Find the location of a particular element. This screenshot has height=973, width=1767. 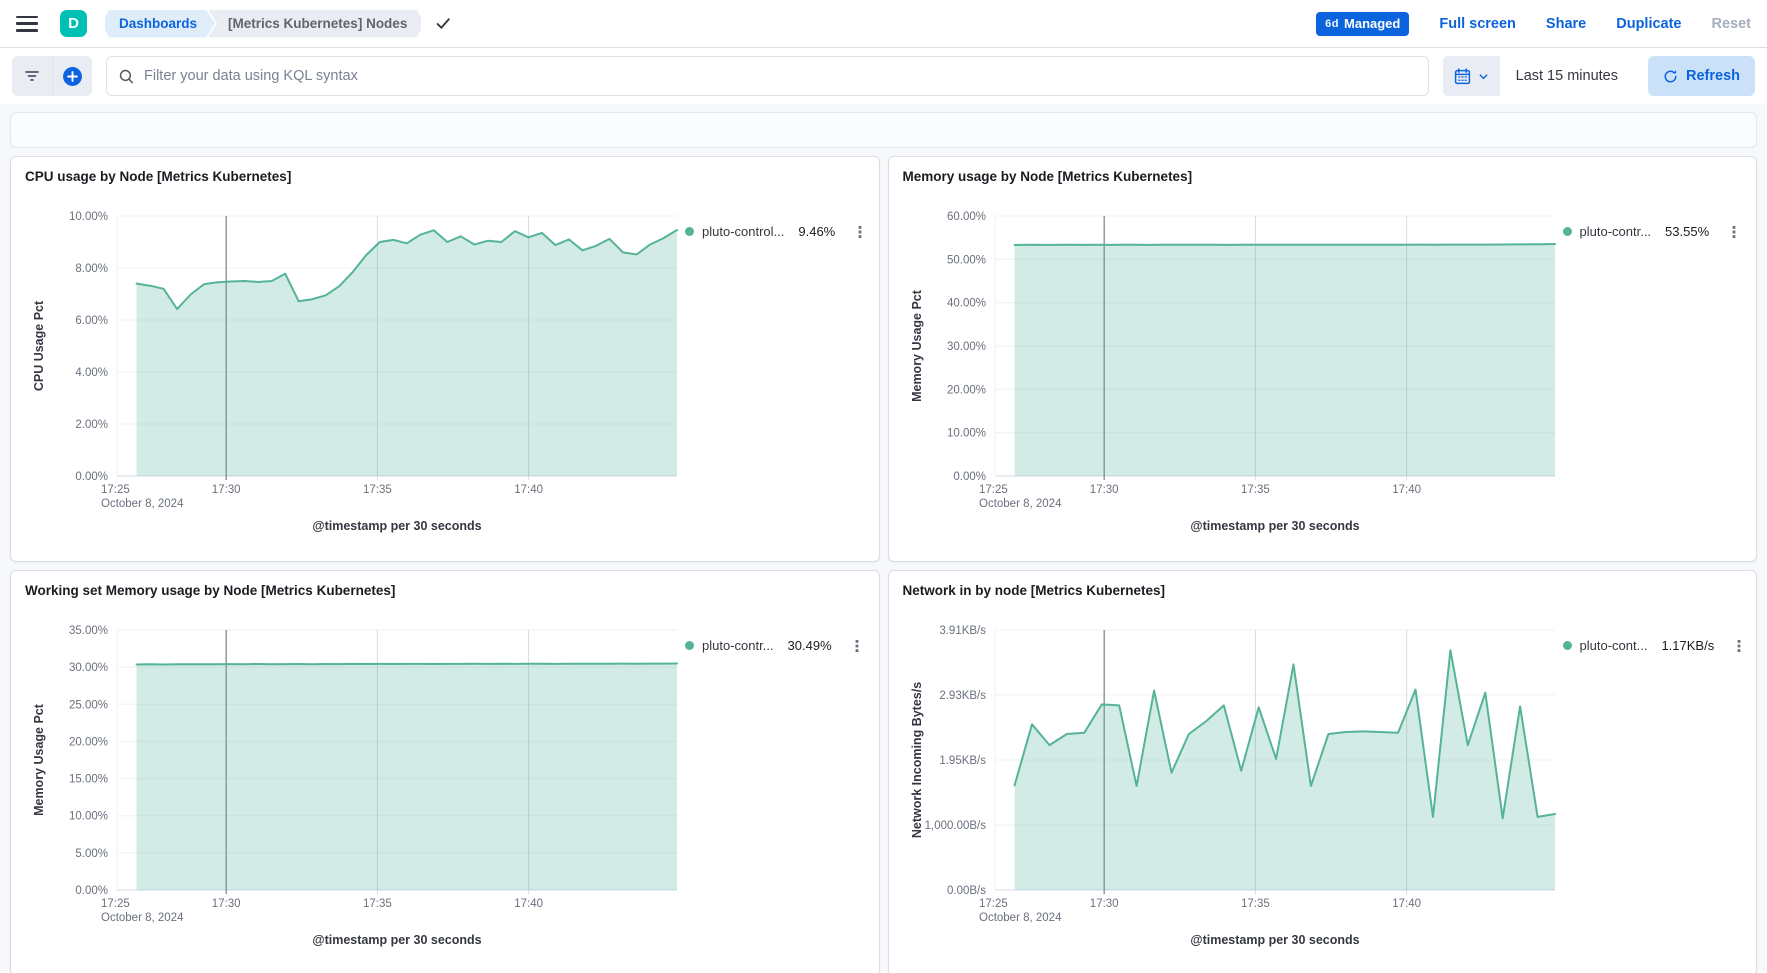

legend-series-value: 1.17KB/s is located at coordinates (1688, 645).